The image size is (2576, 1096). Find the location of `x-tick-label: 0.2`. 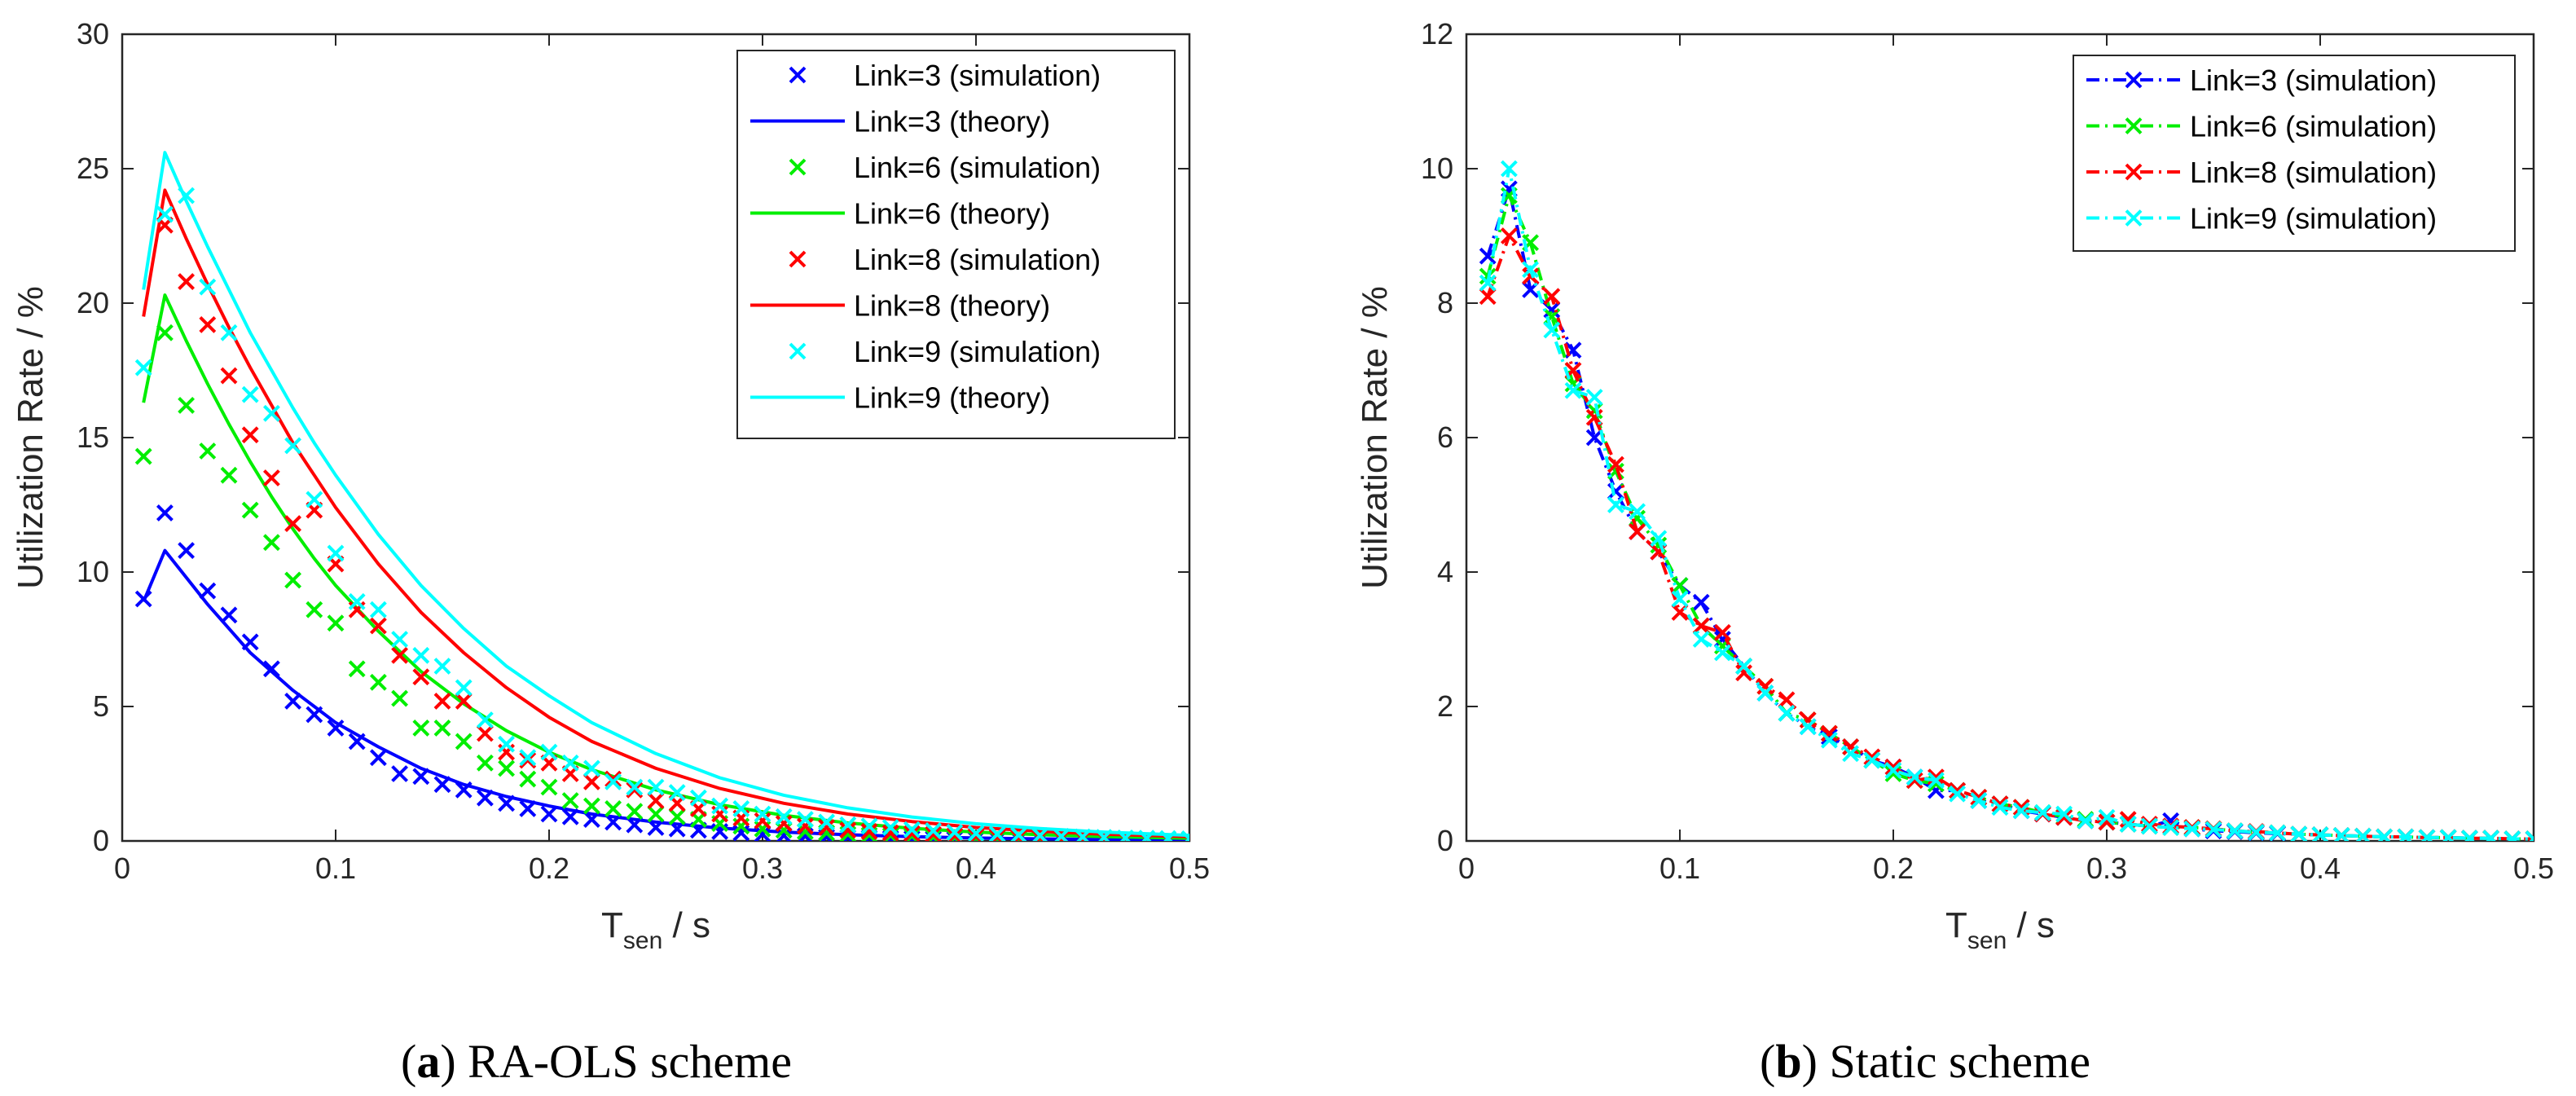

x-tick-label: 0.2 is located at coordinates (1893, 869).